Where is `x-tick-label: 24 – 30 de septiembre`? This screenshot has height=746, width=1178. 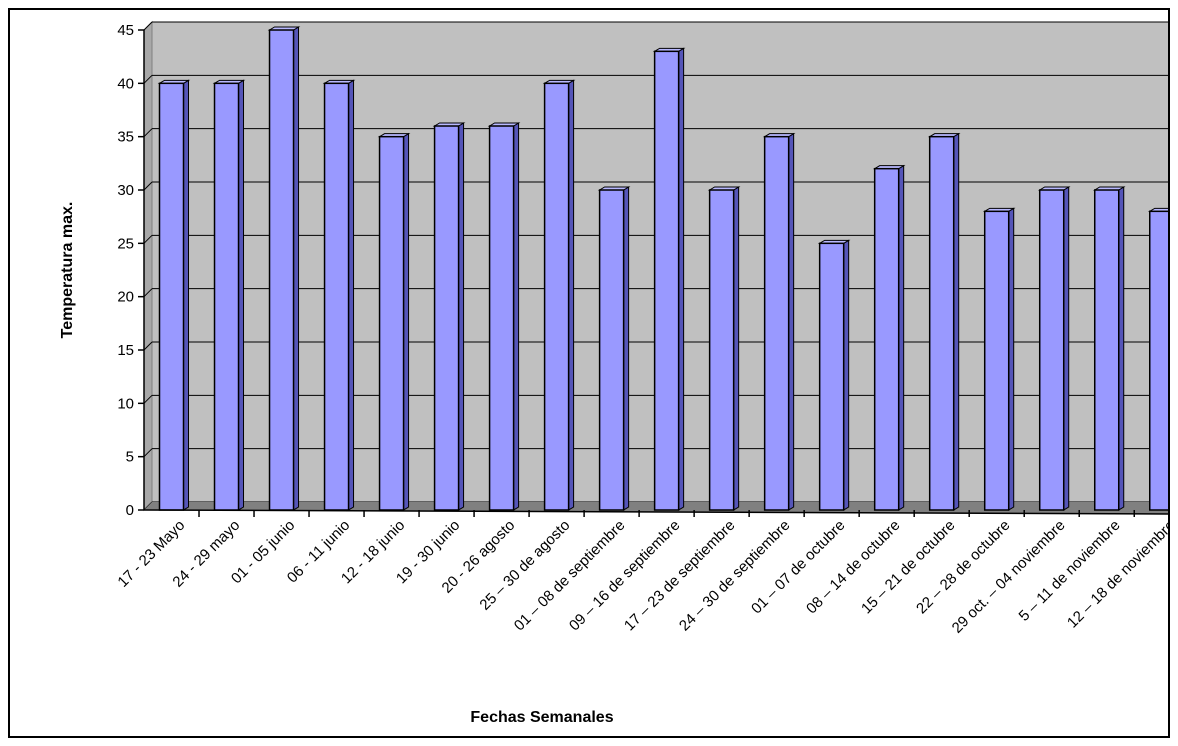 x-tick-label: 24 – 30 de septiembre is located at coordinates (735, 576).